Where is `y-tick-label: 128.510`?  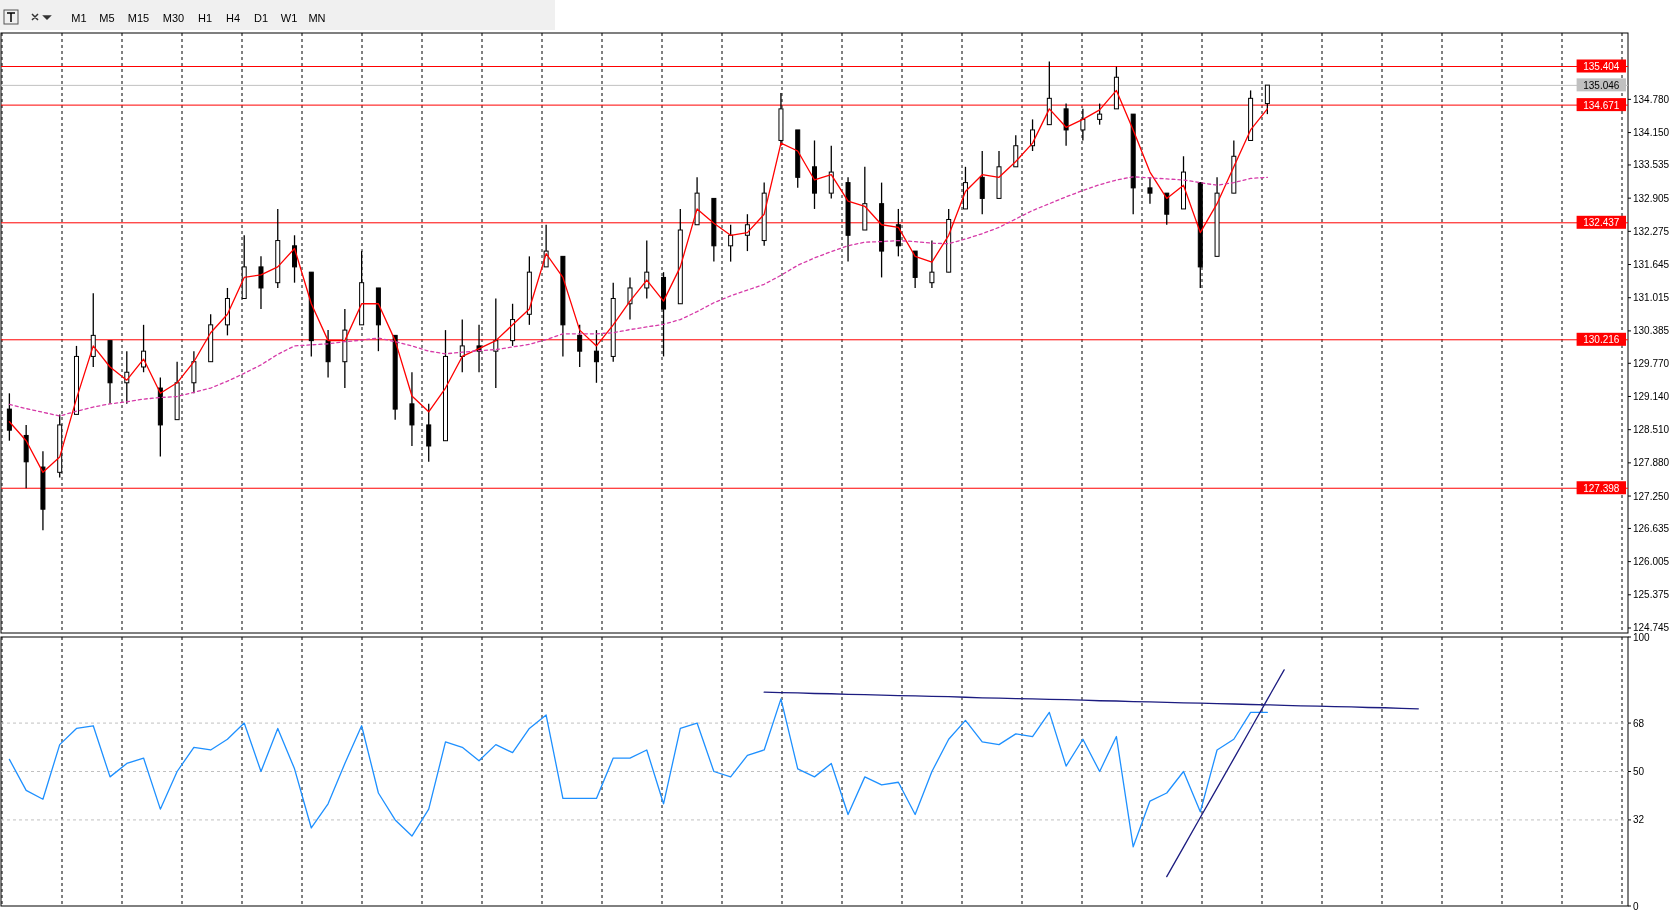
y-tick-label: 128.510 is located at coordinates (1651, 430).